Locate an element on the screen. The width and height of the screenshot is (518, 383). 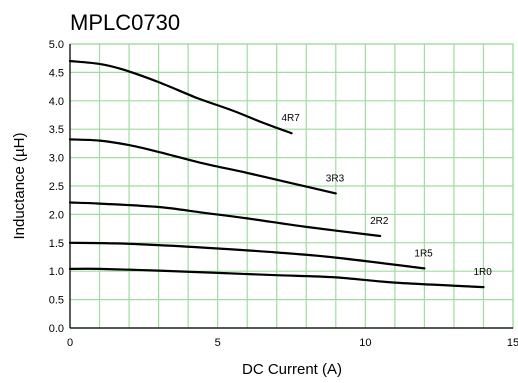
series-line-1r5 is located at coordinates (247, 255).